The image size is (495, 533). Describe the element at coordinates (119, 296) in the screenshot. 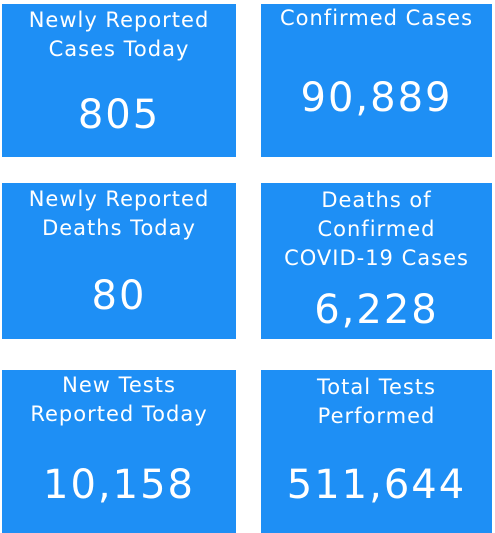

I see `tile-value: 80` at that location.